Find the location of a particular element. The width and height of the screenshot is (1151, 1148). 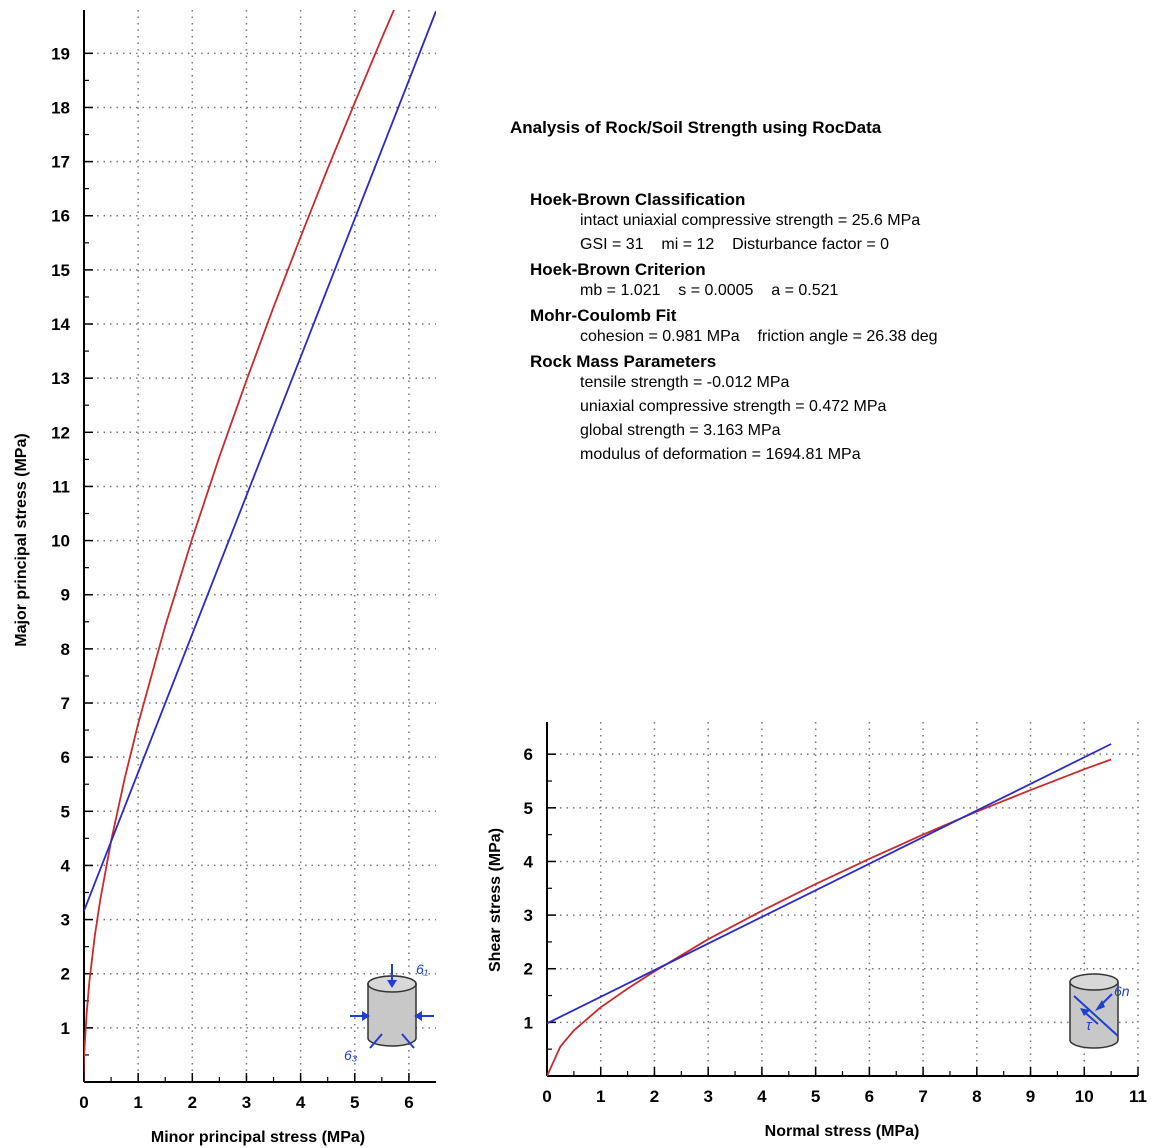

x-tick-label: 10 is located at coordinates (1084, 1096).